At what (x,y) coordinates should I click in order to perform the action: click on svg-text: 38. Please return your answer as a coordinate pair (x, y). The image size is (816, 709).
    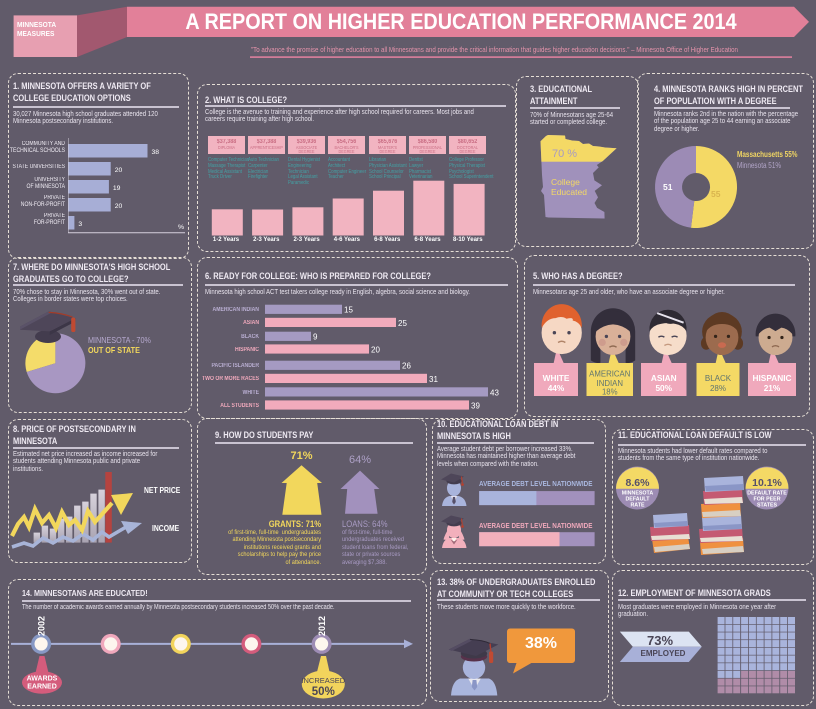
    Looking at the image, I should click on (156, 152).